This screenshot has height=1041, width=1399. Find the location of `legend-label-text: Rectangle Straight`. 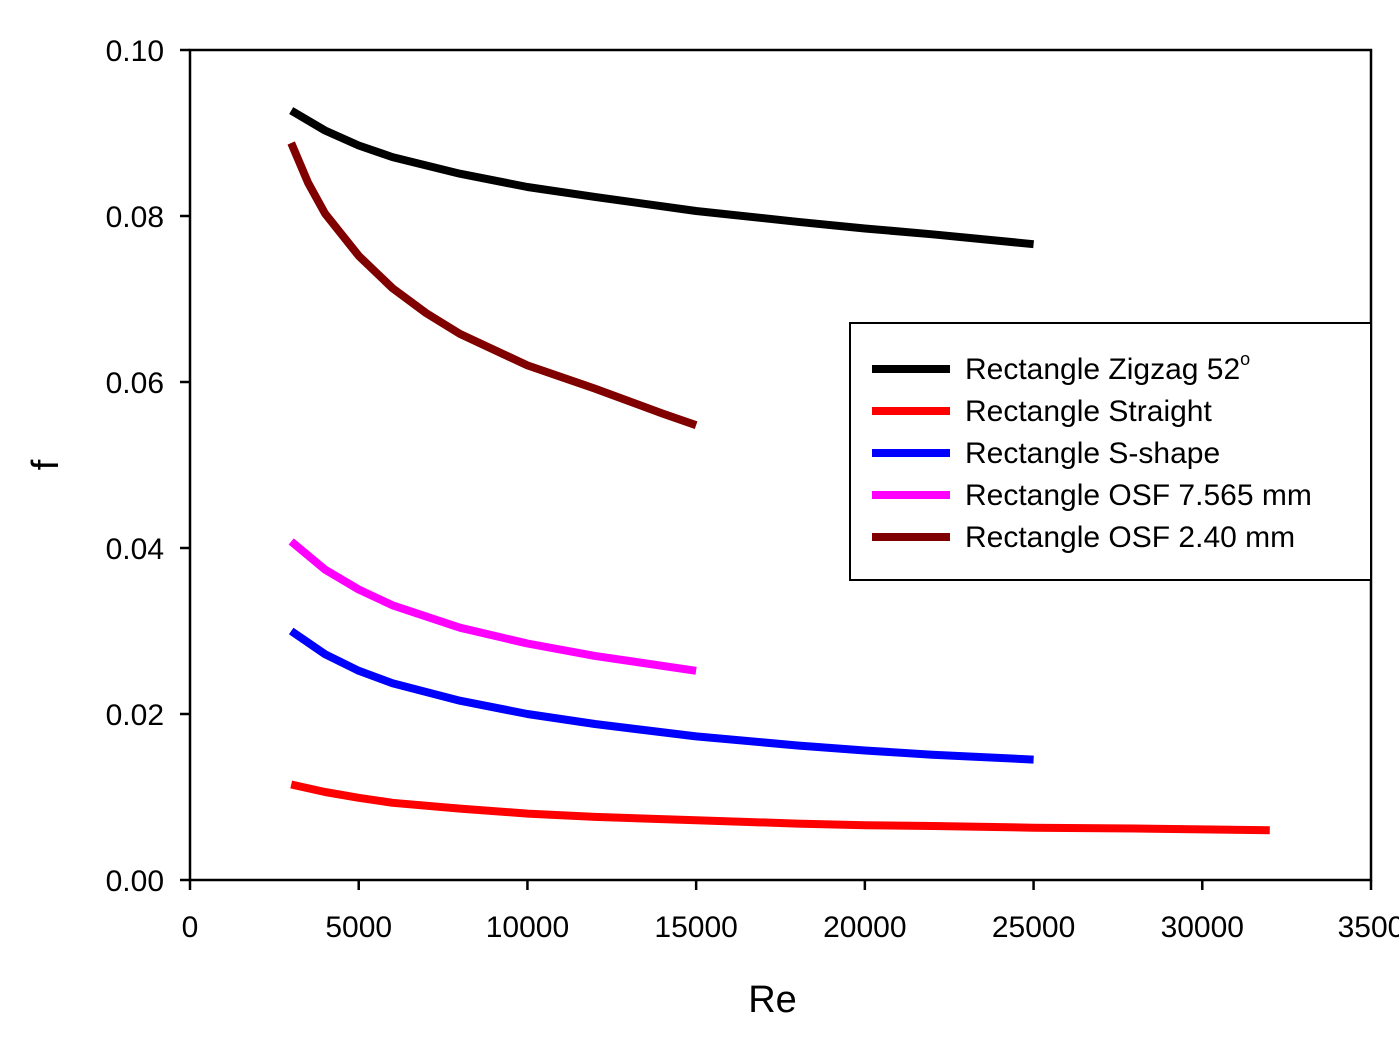

legend-label-text: Rectangle Straight is located at coordinates (1088, 411).